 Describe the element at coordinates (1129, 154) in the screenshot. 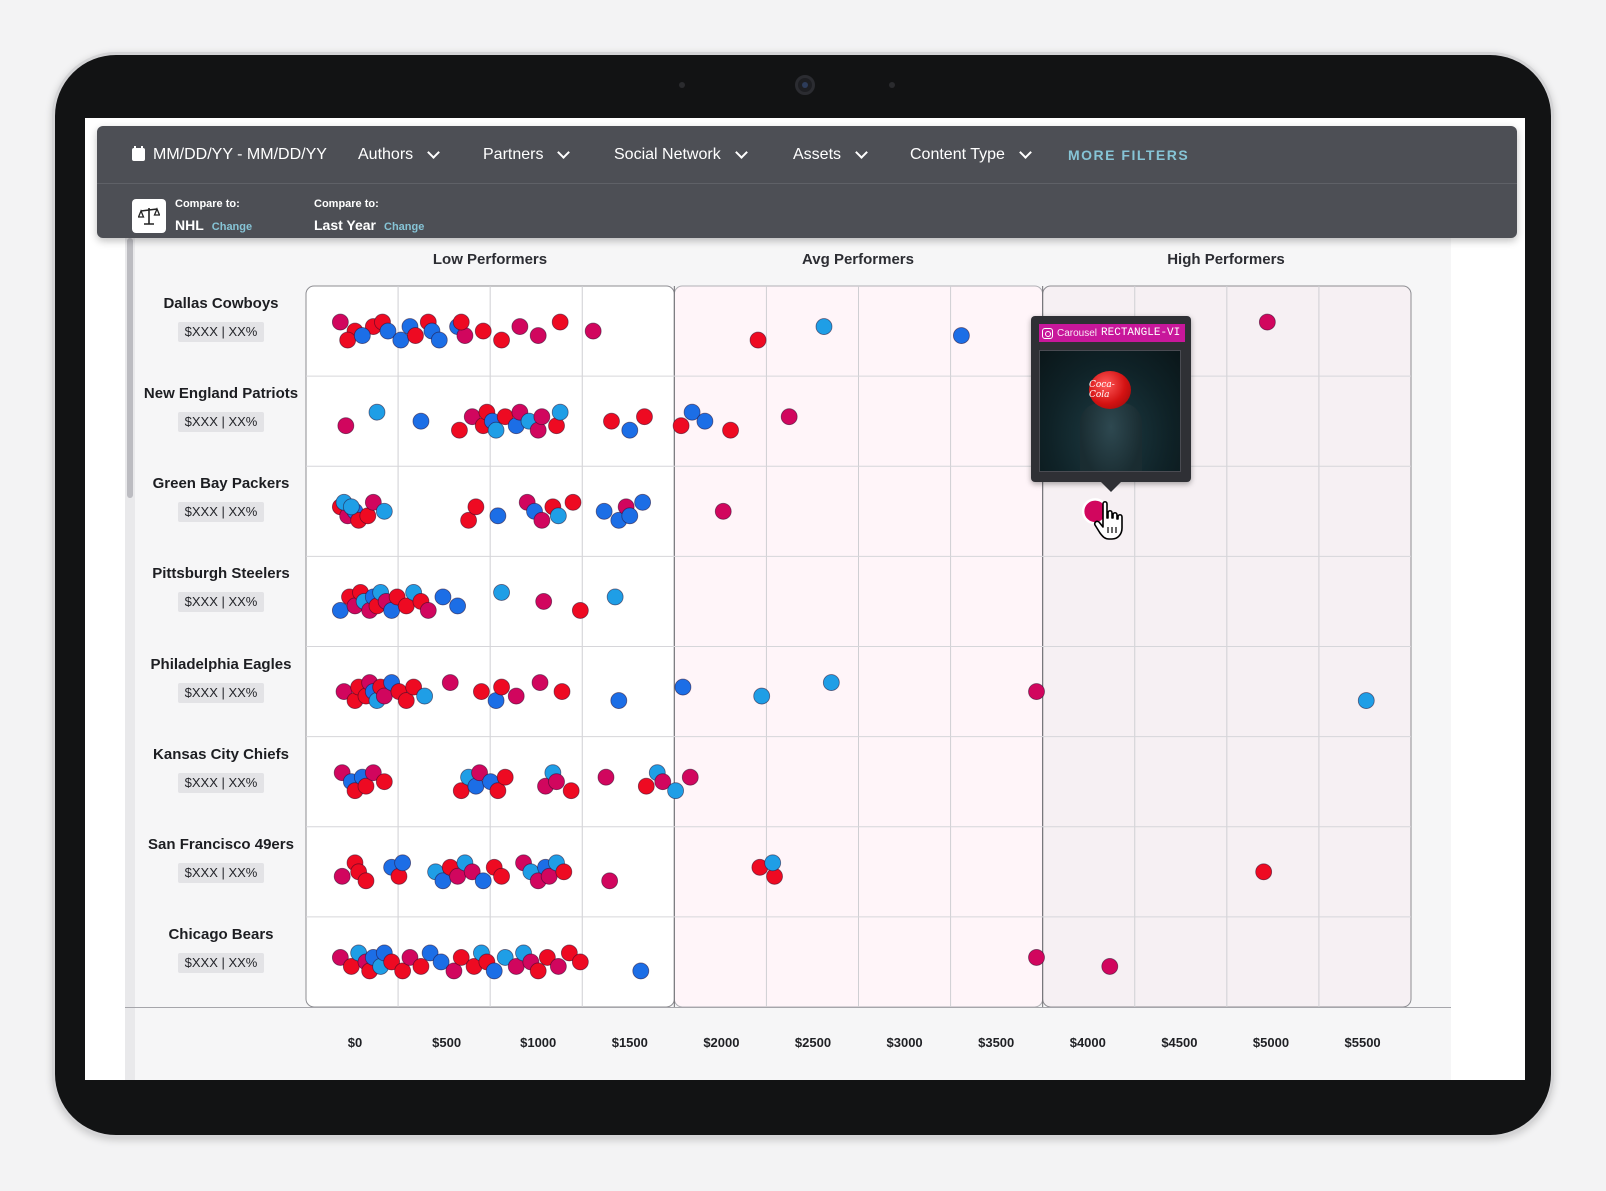

I see `more-filters-button: MORE FILTERS` at that location.